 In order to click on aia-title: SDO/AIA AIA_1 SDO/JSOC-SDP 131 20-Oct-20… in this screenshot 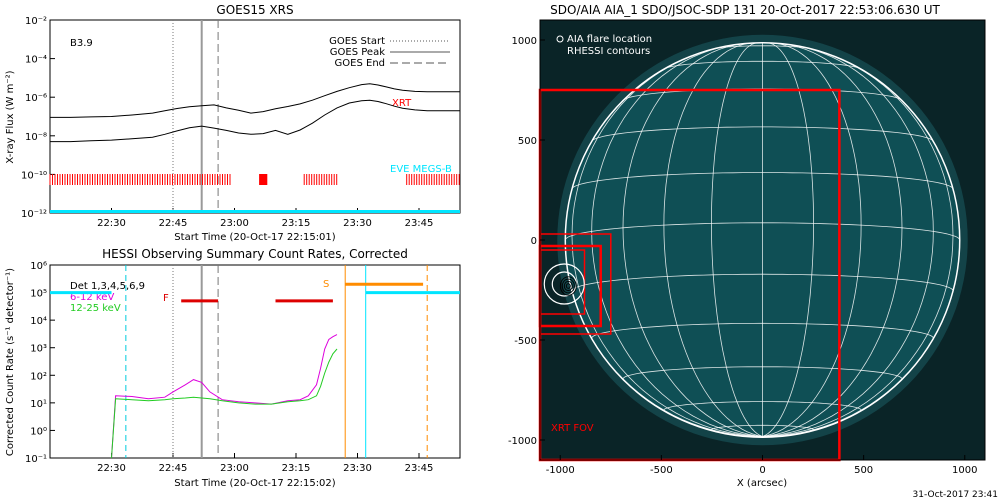, I will do `click(745, 10)`.